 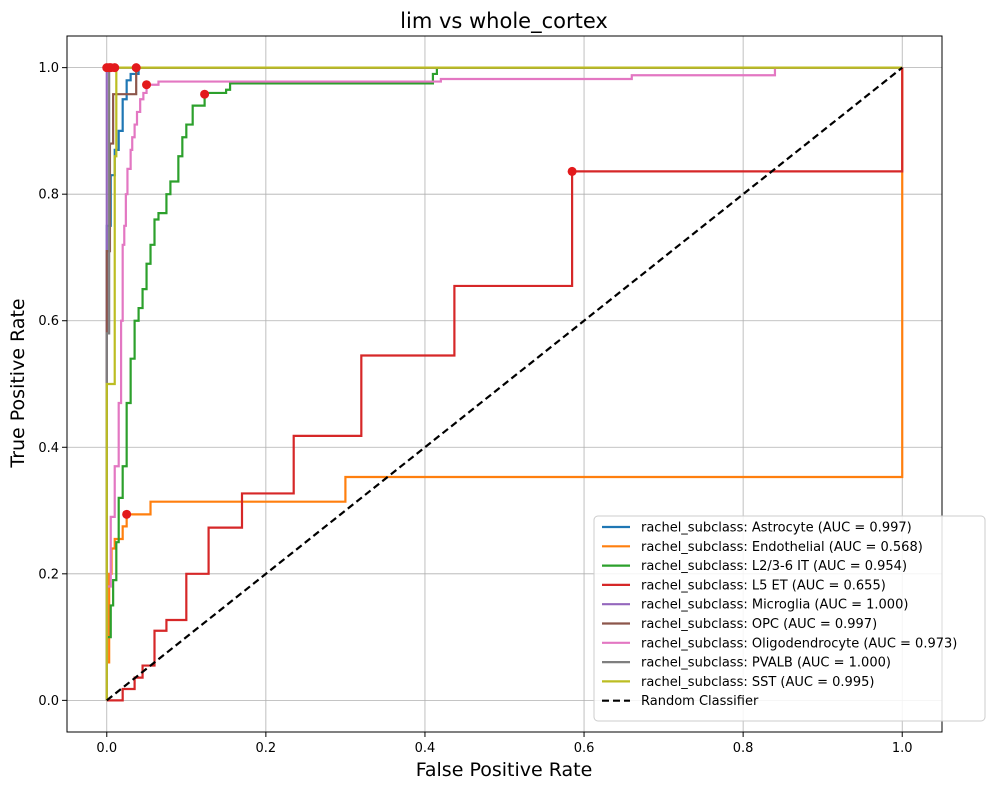 I want to click on legend-label: rachel_subclass: Astrocyte (AUC = 0.997), so click(x=776, y=528).